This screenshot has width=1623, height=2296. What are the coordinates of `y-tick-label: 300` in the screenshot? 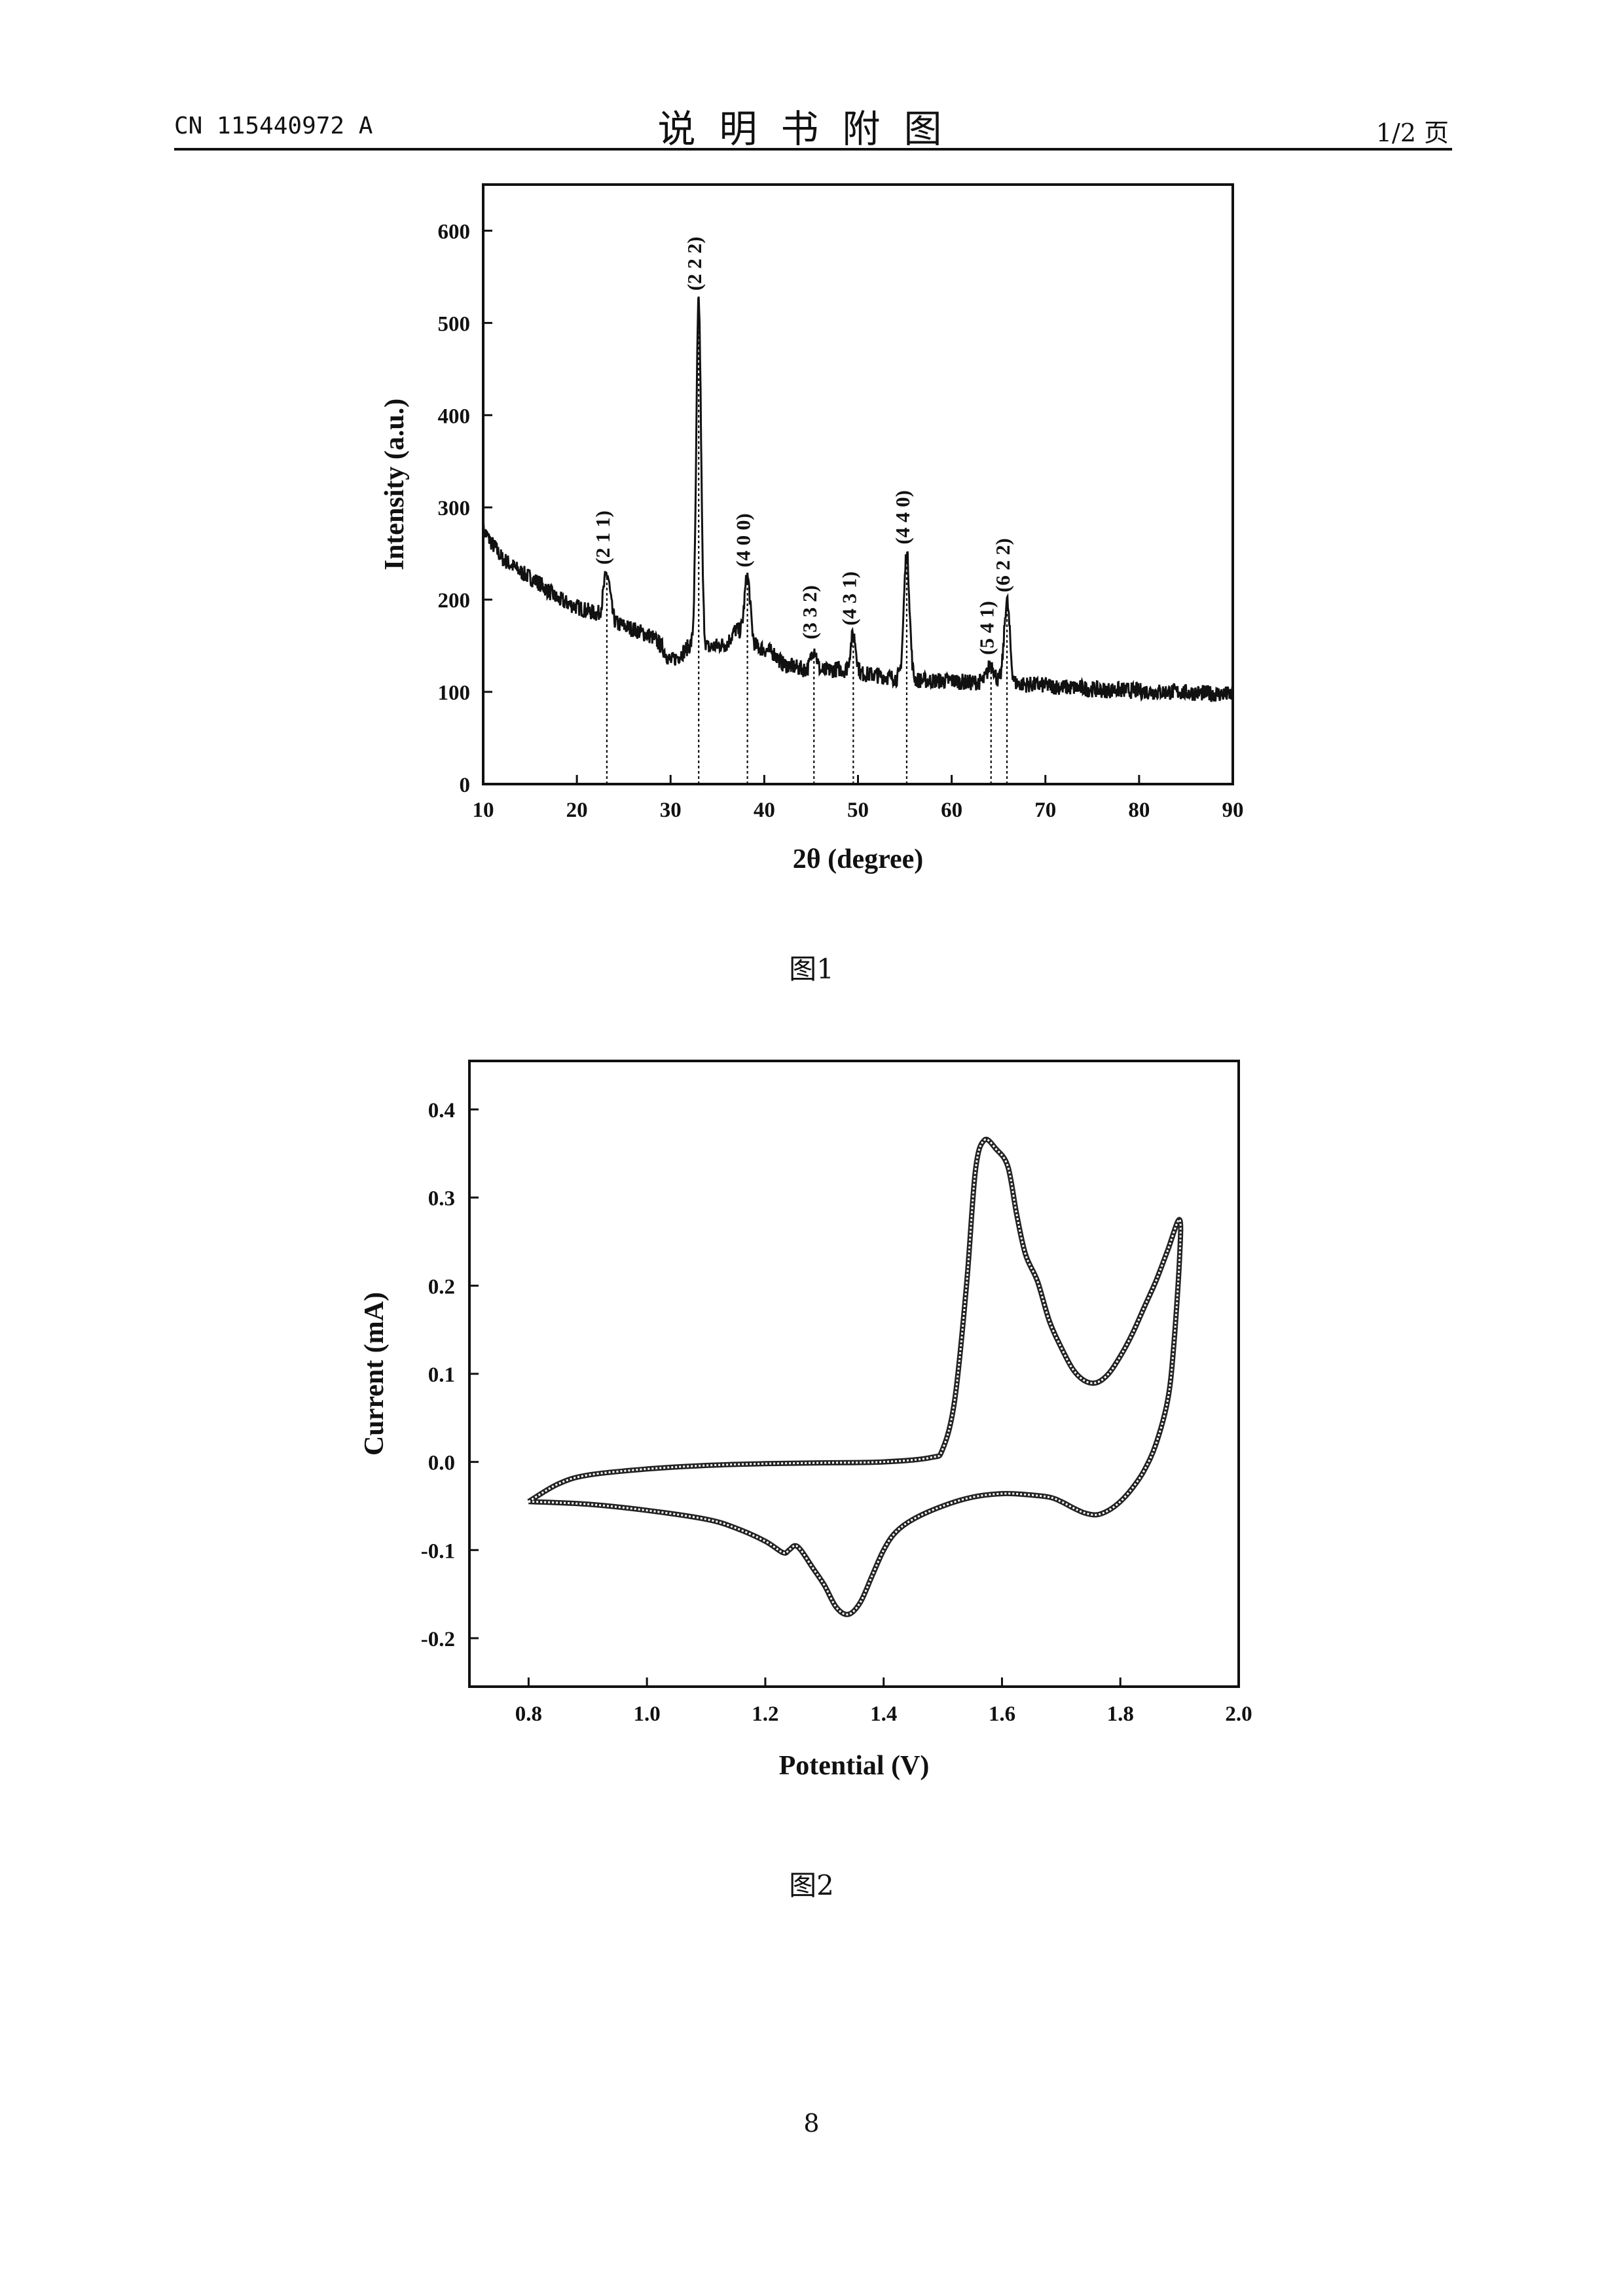 It's located at (454, 508).